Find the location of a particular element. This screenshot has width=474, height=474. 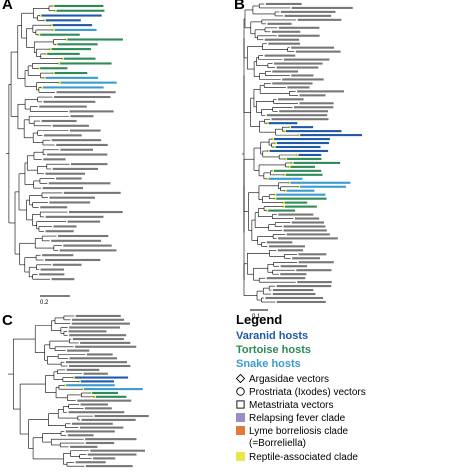

scale-bar-a-label: 0.2 is located at coordinates (44, 303).